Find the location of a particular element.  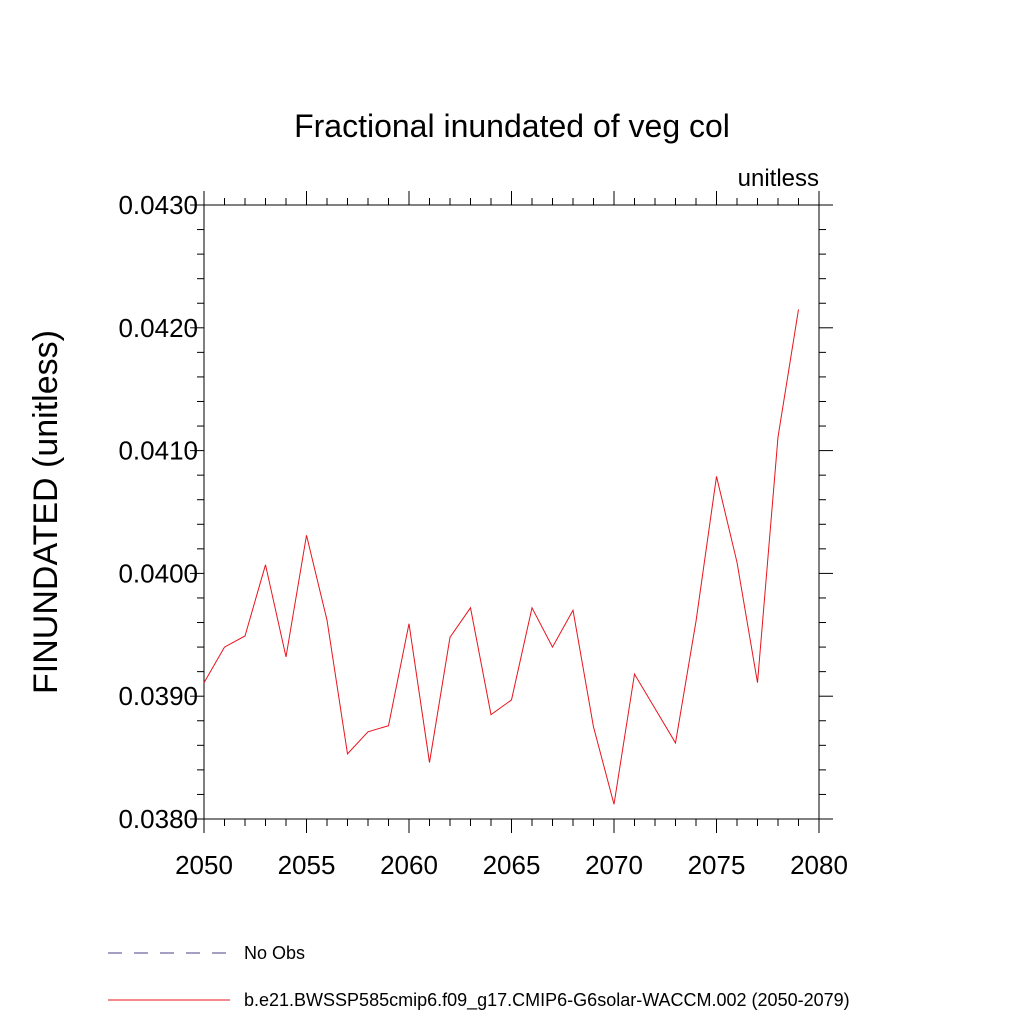

x-tick-label: 2055 is located at coordinates (307, 865).